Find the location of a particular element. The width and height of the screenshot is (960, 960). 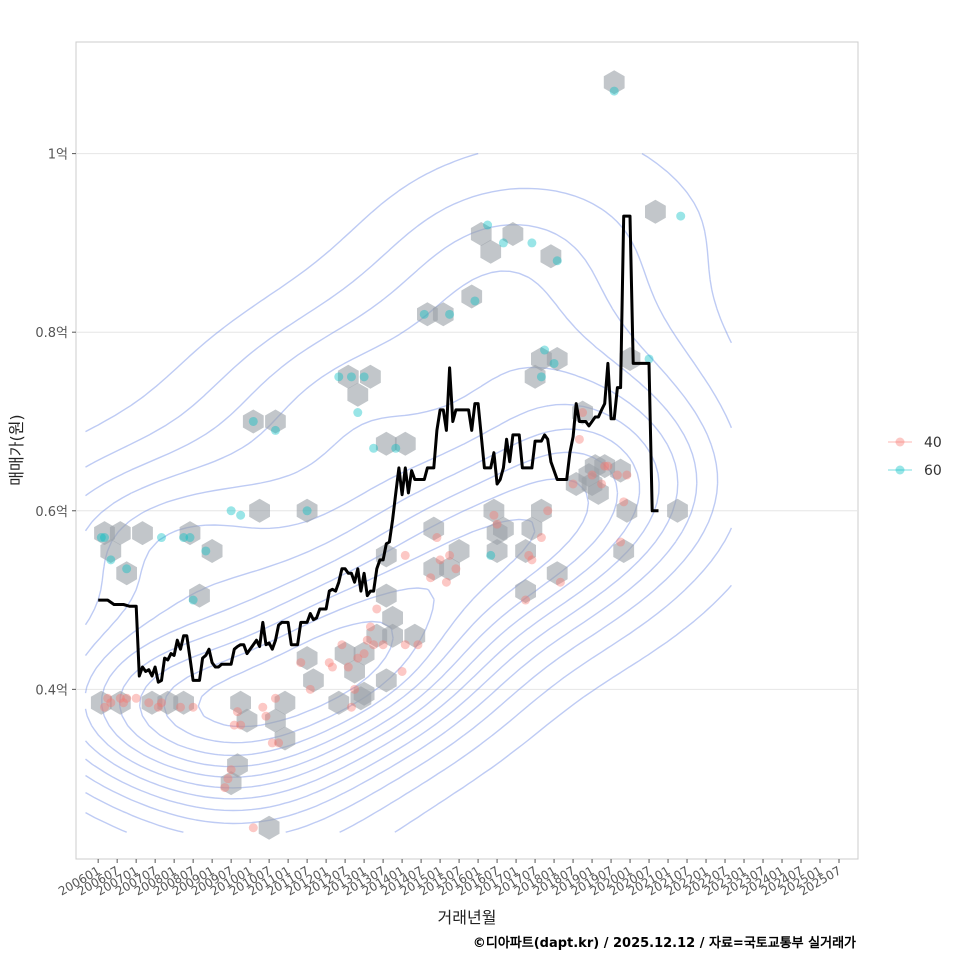

y-tick-label: 0.4억 is located at coordinates (51, 690).